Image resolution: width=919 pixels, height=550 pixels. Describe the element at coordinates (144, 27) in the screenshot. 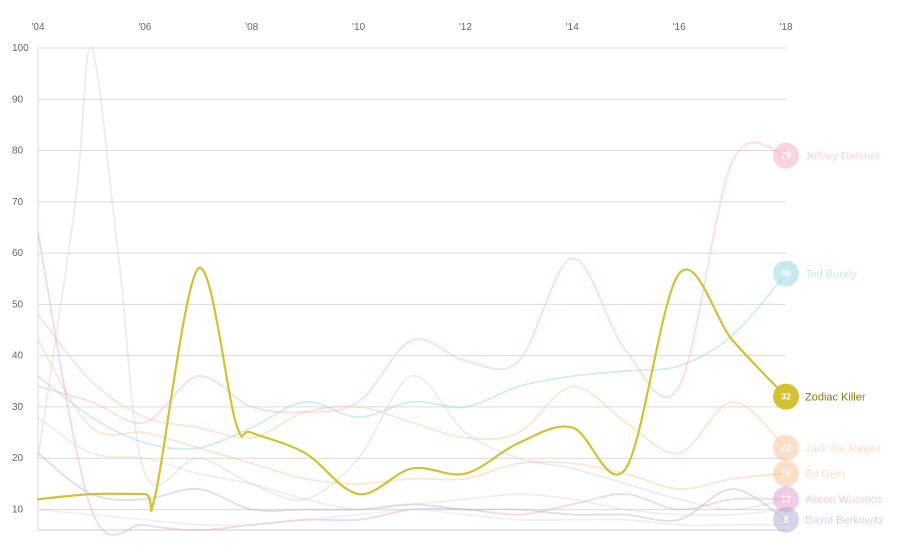

I see `x-tick-label: '06` at that location.